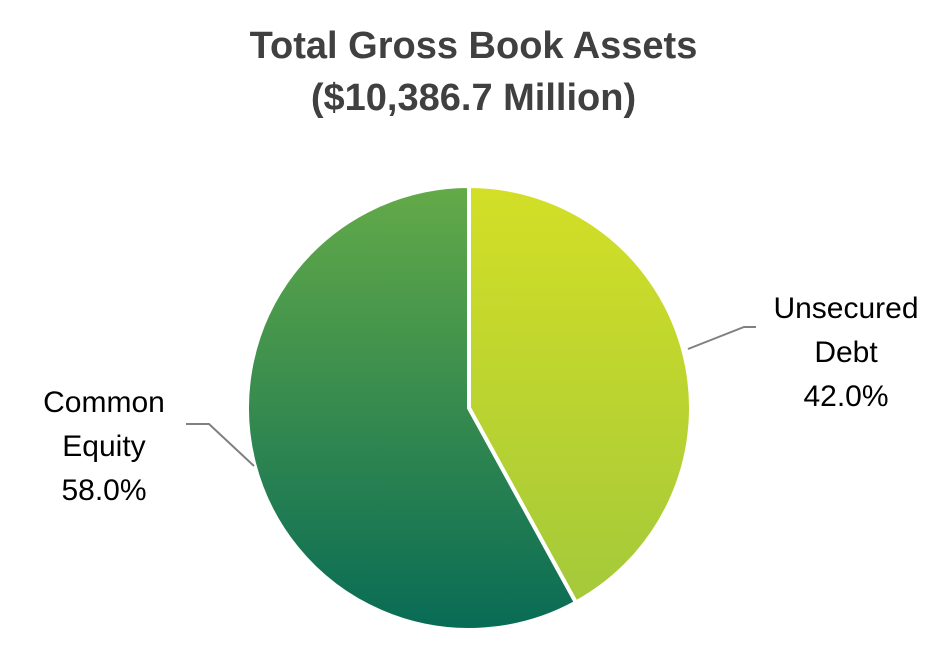 Image resolution: width=947 pixels, height=669 pixels. Describe the element at coordinates (103, 446) in the screenshot. I see `slice-category-label-common-equity: Equity` at that location.